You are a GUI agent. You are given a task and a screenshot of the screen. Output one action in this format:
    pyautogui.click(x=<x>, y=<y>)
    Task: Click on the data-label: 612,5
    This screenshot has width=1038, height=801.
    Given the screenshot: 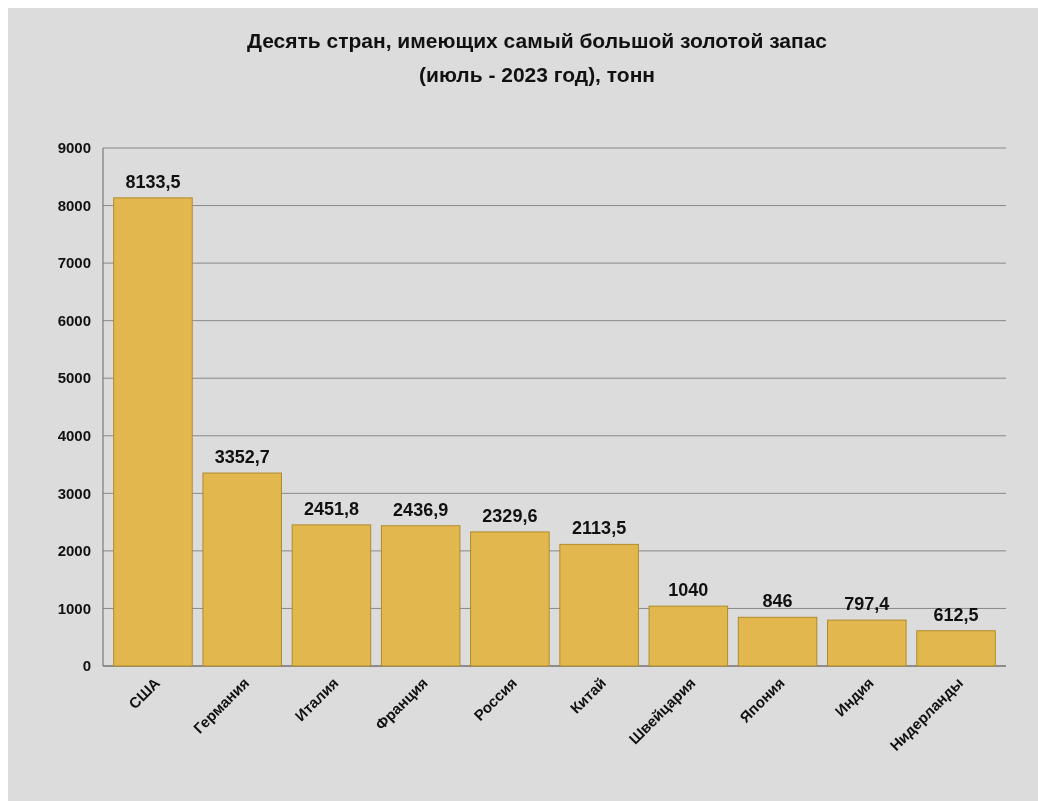 What is the action you would take?
    pyautogui.click(x=956, y=614)
    